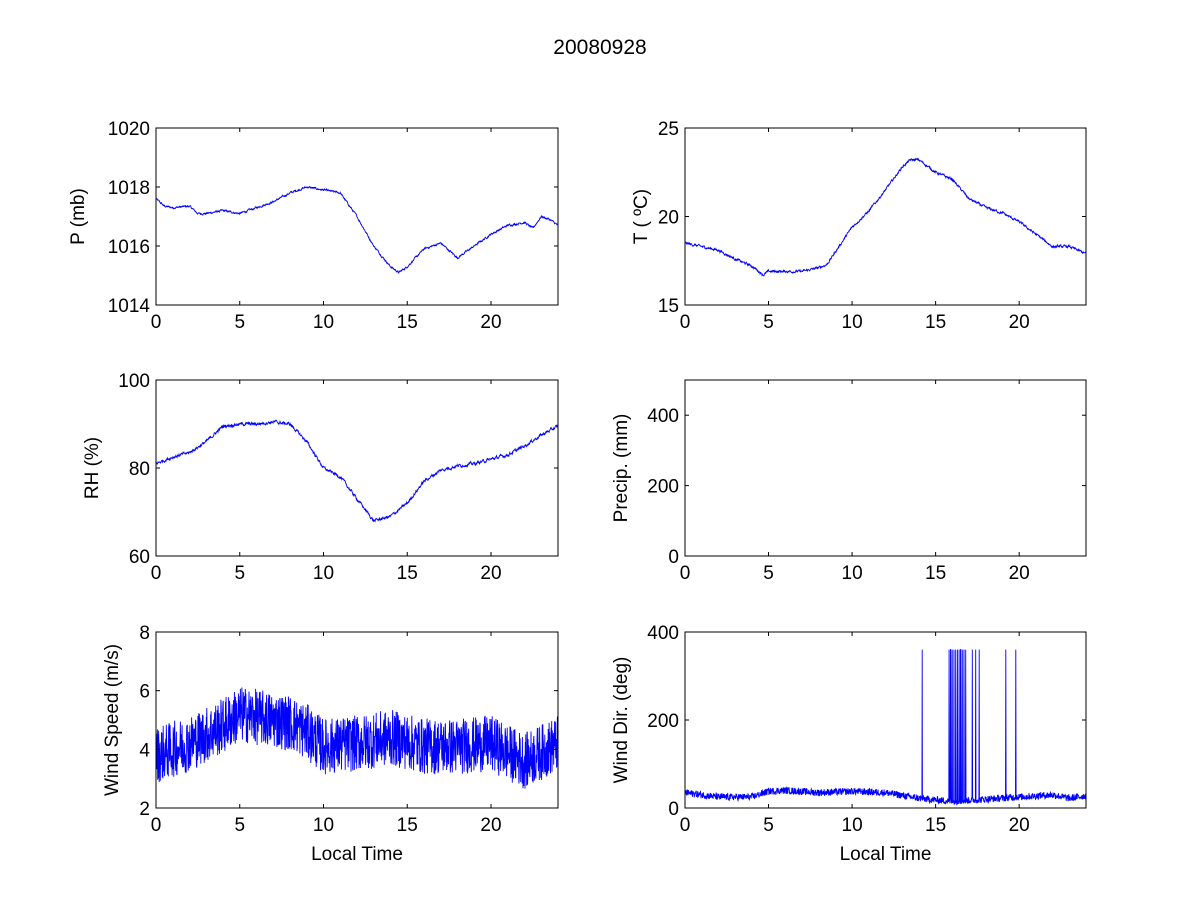 The image size is (1200, 900). What do you see at coordinates (139, 557) in the screenshot?
I see `y-tick-label: 60` at bounding box center [139, 557].